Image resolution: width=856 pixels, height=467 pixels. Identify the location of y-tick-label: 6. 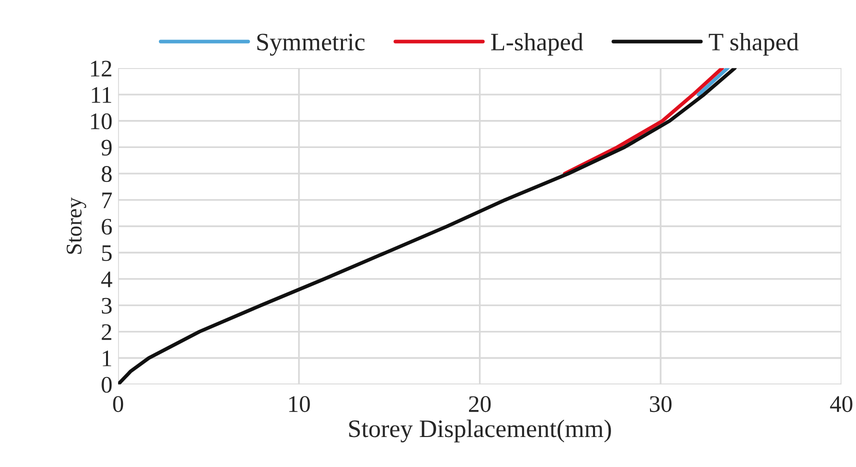
(107, 226).